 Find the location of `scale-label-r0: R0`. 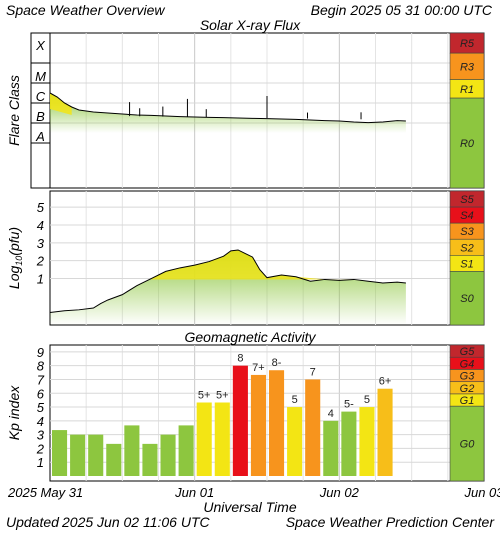

scale-label-r0: R0 is located at coordinates (467, 144).